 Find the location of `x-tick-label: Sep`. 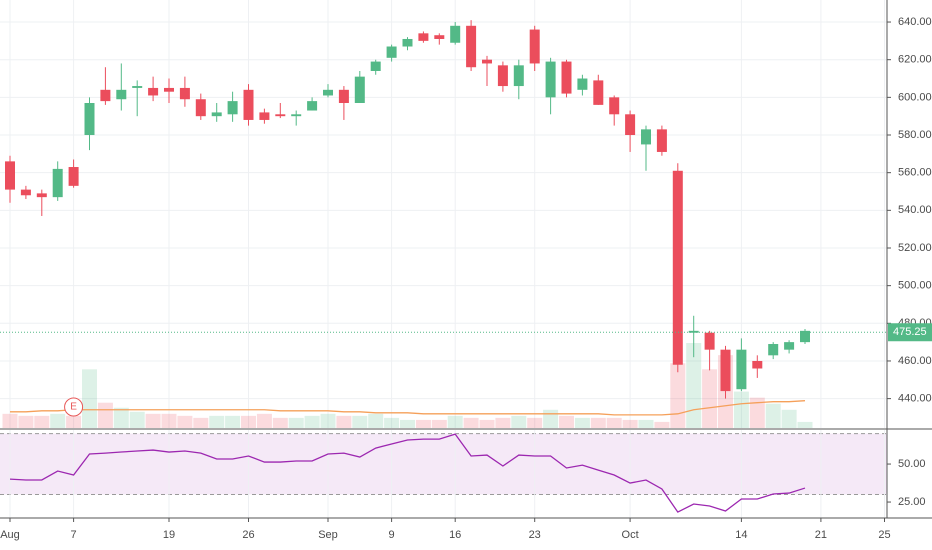

x-tick-label: Sep is located at coordinates (328, 535).